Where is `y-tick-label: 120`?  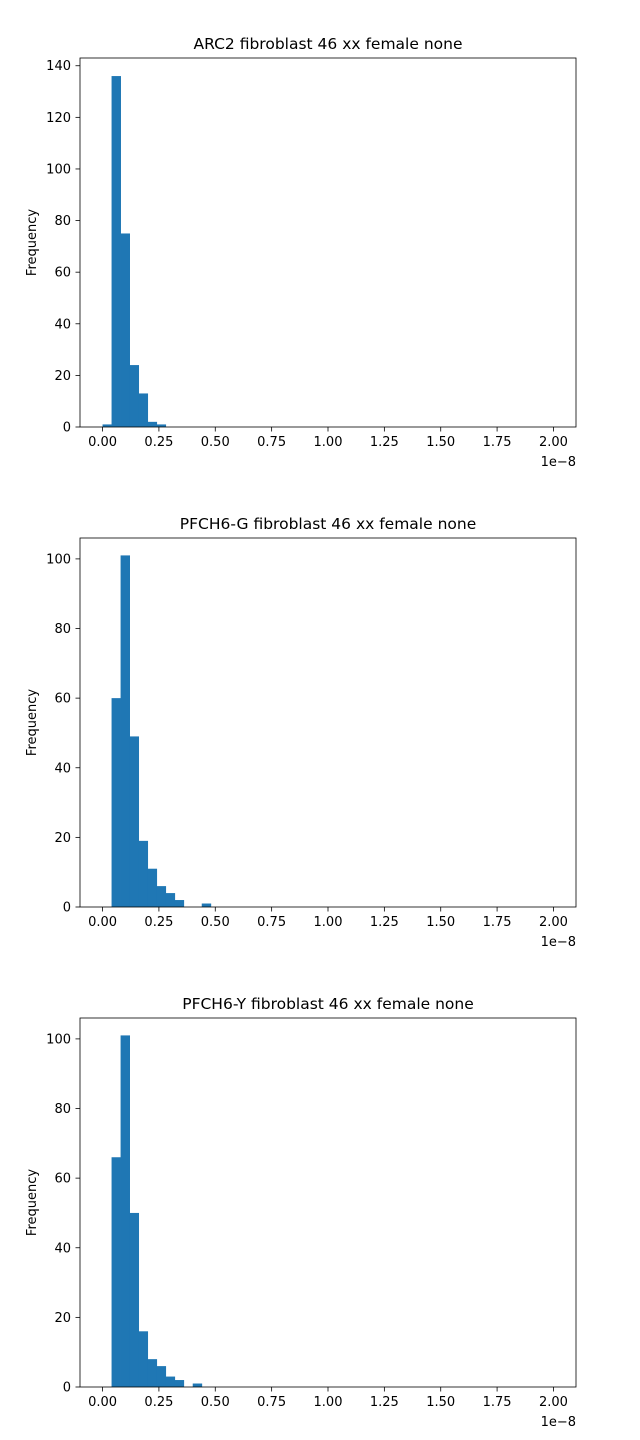 y-tick-label: 120 is located at coordinates (58, 118).